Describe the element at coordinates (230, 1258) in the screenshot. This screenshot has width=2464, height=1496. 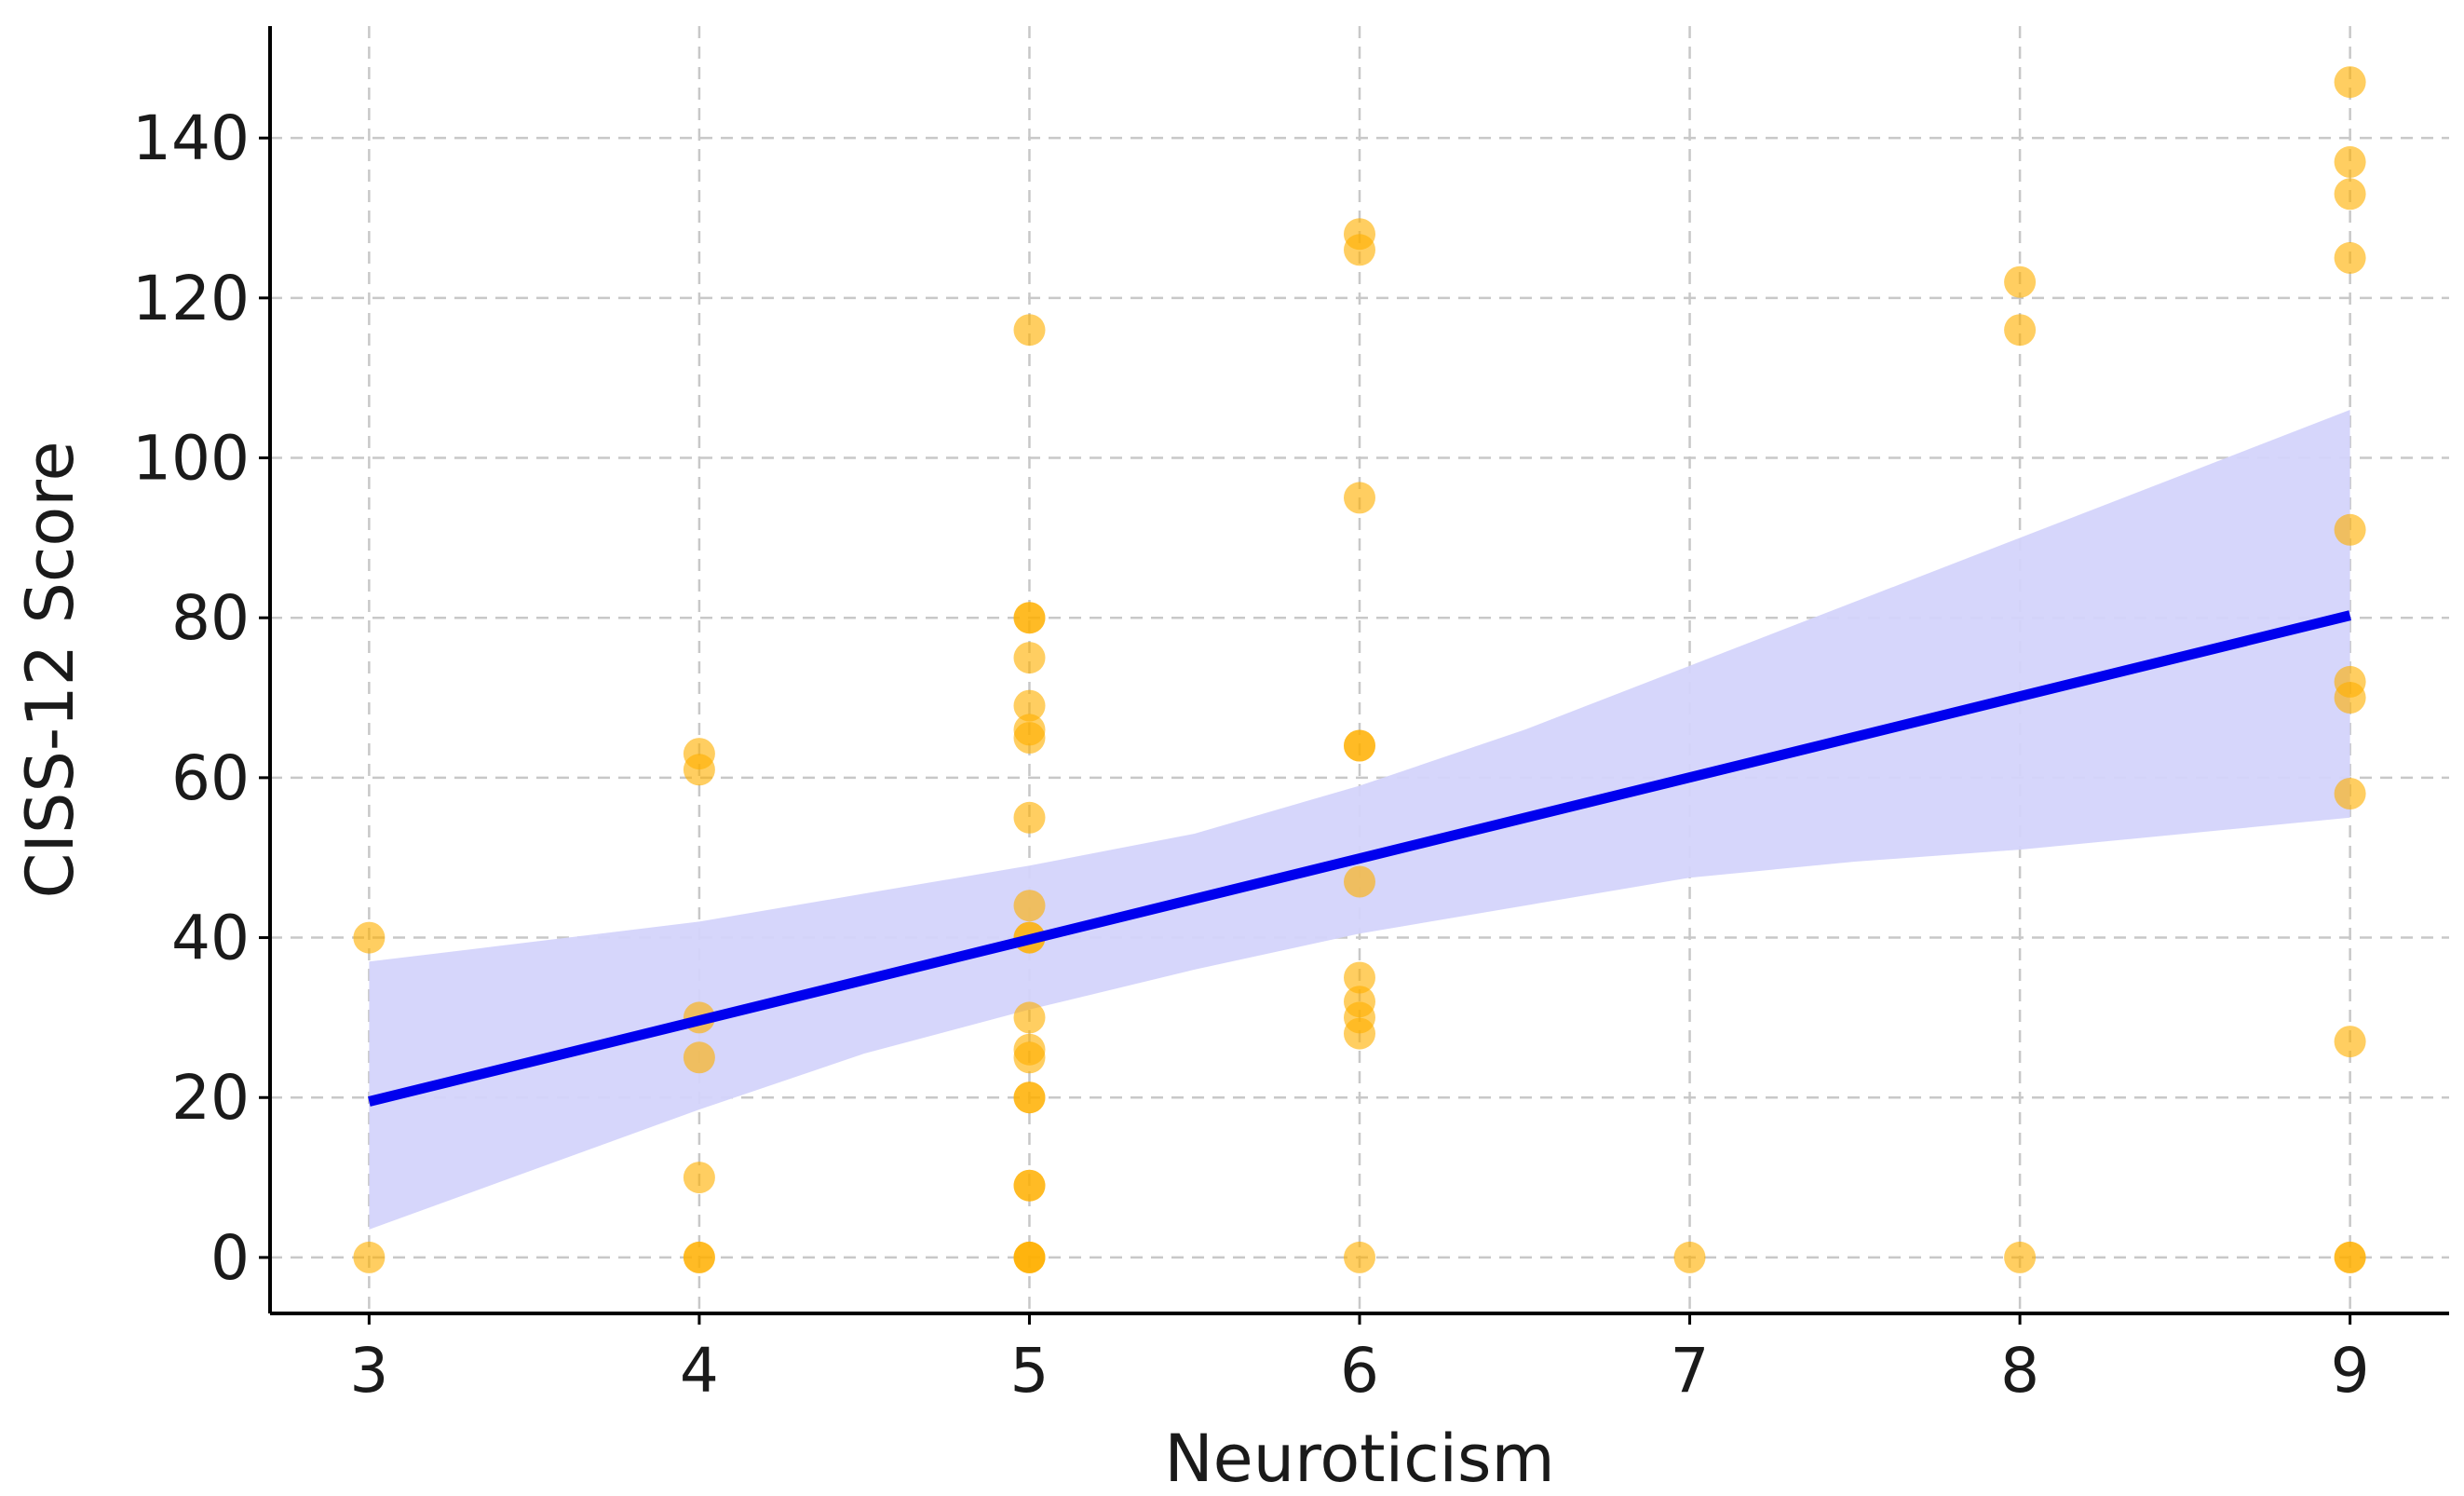
I see `y-tick-label: 0` at that location.